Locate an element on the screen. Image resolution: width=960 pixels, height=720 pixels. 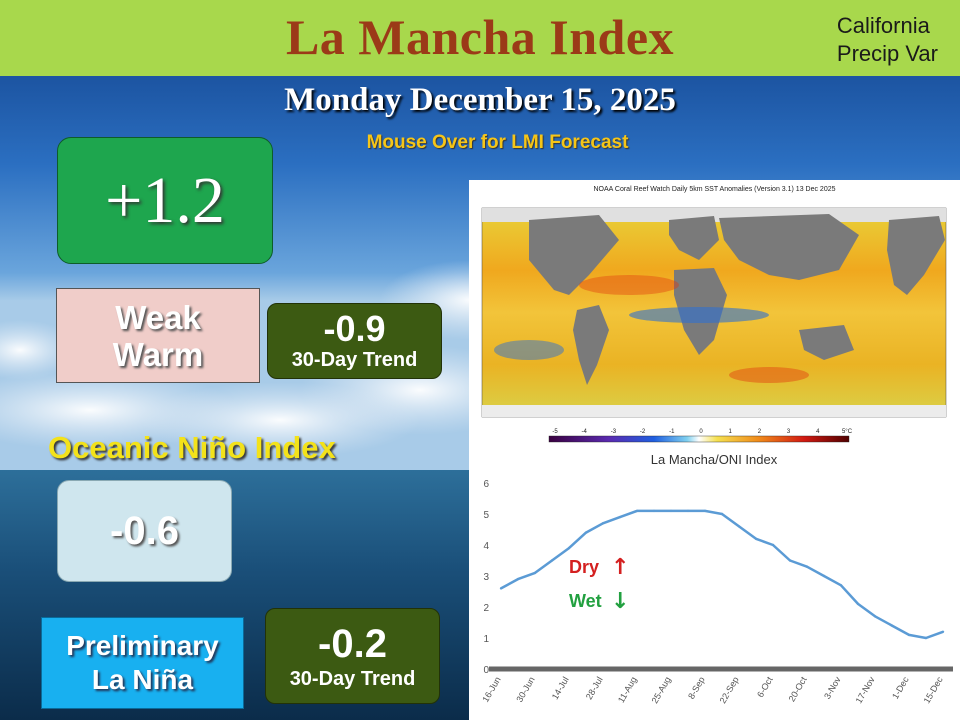
y-tick-label: 5 is located at coordinates (486, 515).